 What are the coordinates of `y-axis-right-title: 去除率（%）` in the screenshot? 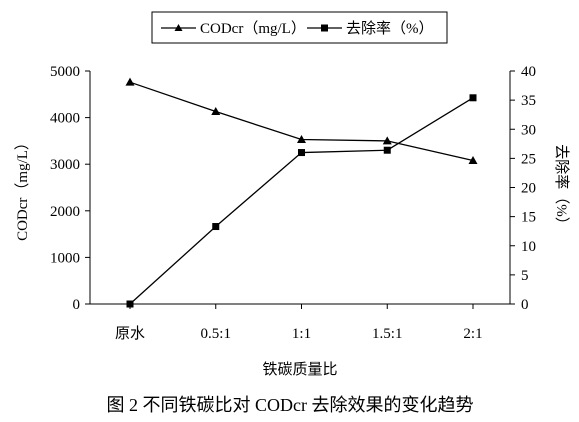 It's located at (561, 188).